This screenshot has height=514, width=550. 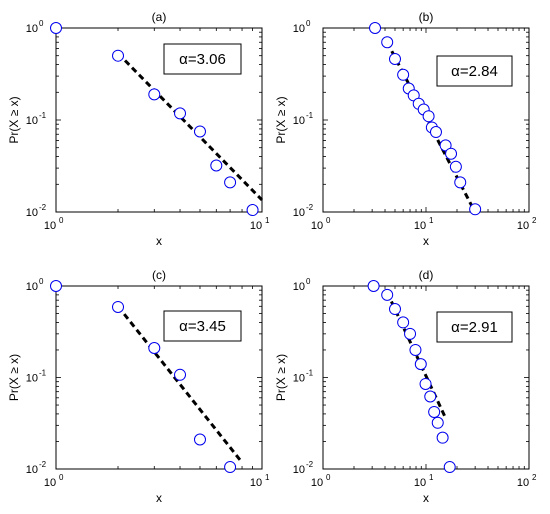 What do you see at coordinates (159, 275) in the screenshot?
I see `panel-title: (c)` at bounding box center [159, 275].